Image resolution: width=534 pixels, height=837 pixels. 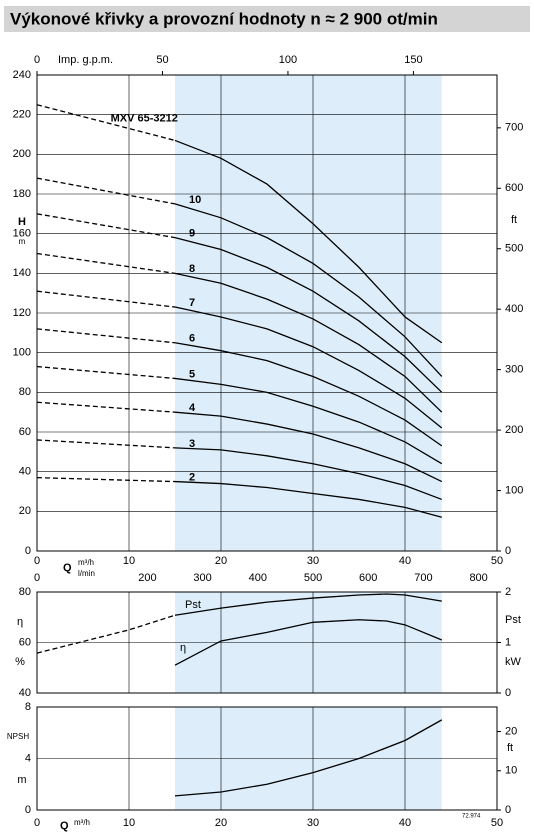 I want to click on y2-label: Pst, so click(x=513, y=620).